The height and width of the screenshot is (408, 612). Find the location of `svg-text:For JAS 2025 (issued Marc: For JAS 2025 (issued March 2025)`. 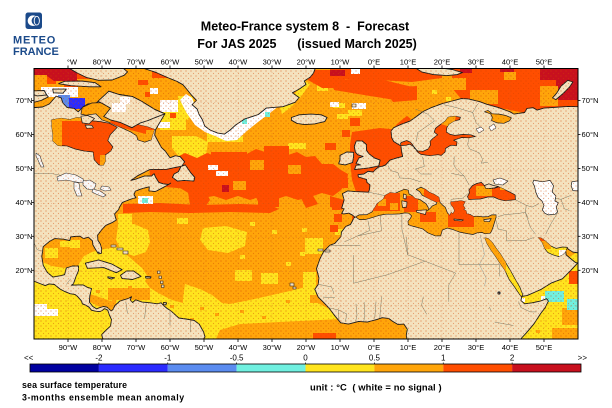

svg-text:For JAS 2025 (issued Marc: For JAS 2025 (issued March 2025) is located at coordinates (307, 44).